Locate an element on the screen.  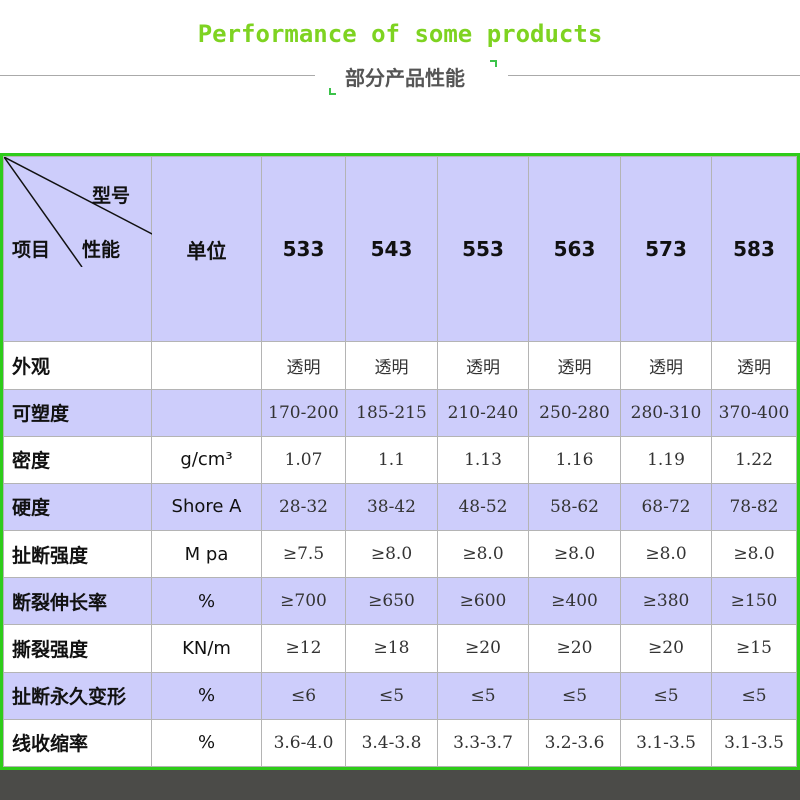
property-name: 扯断强度 is located at coordinates (77, 554).